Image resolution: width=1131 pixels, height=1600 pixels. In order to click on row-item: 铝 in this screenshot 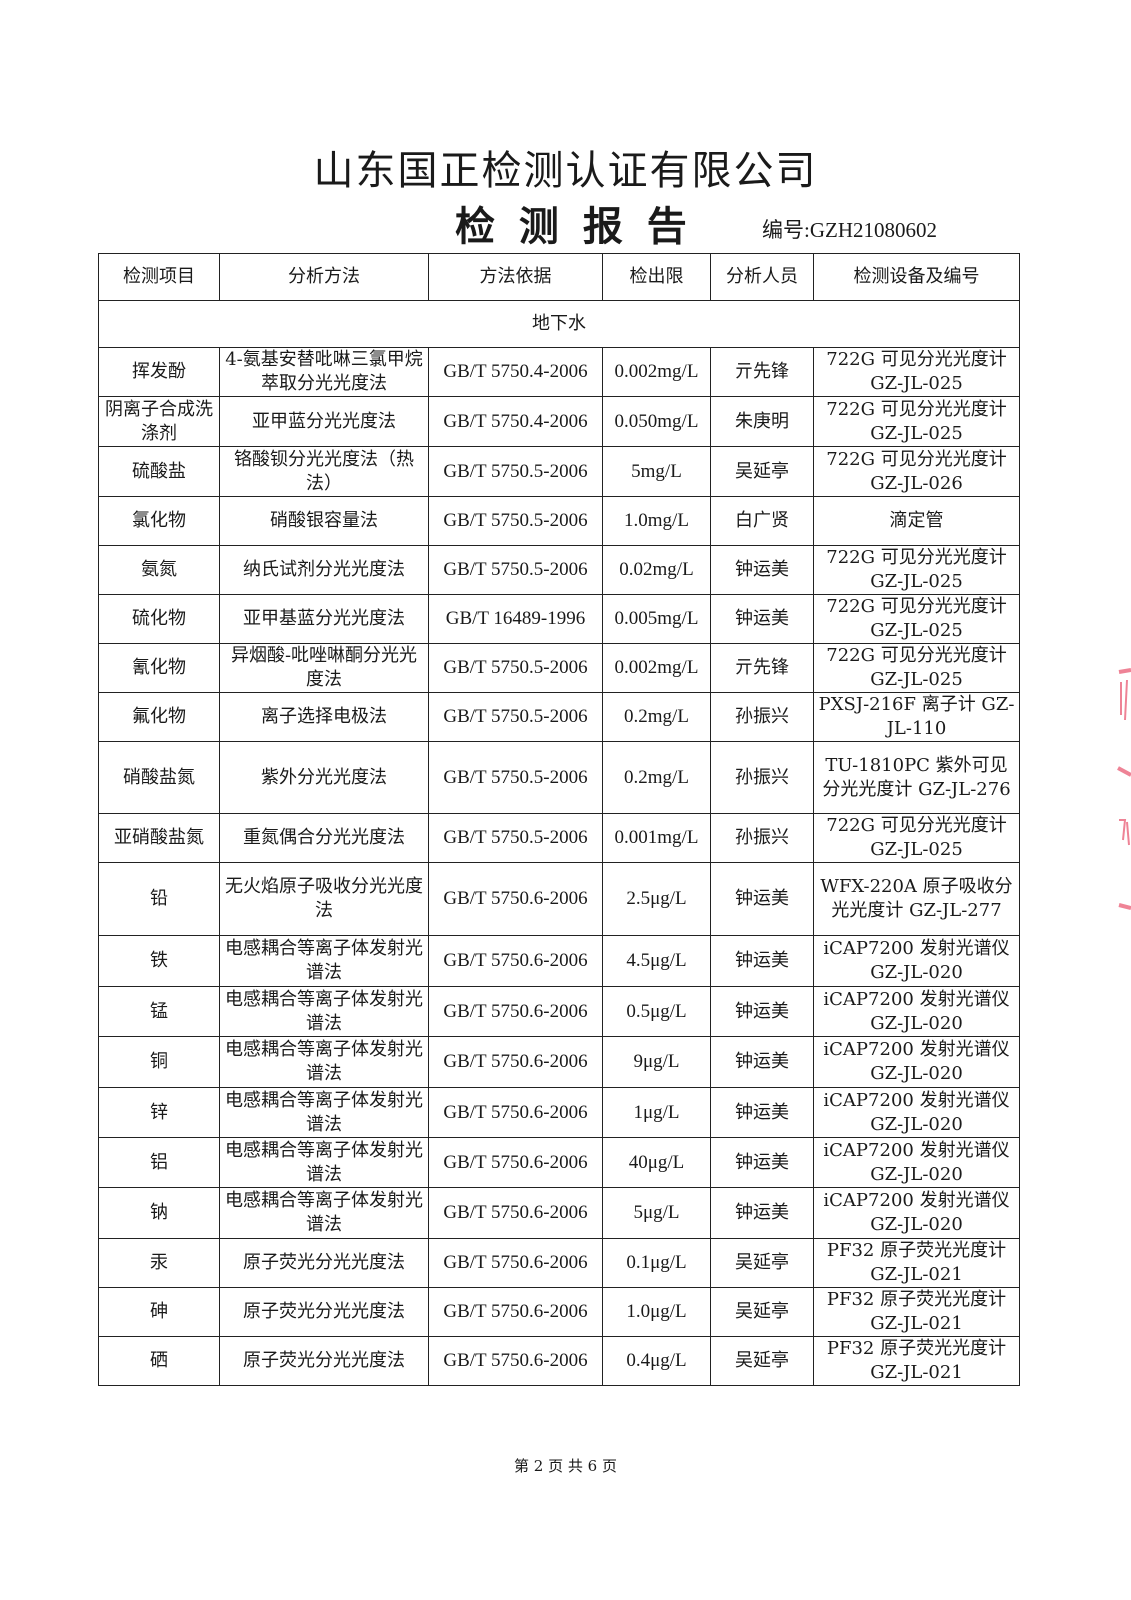, I will do `click(159, 1162)`.